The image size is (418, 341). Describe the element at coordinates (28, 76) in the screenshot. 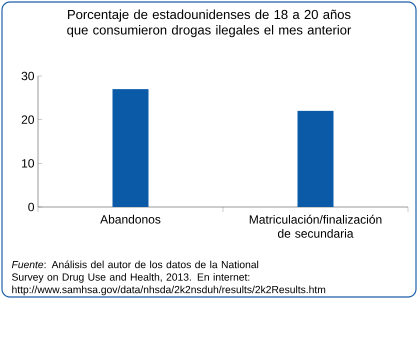

I see `y-tick-label: 30` at that location.